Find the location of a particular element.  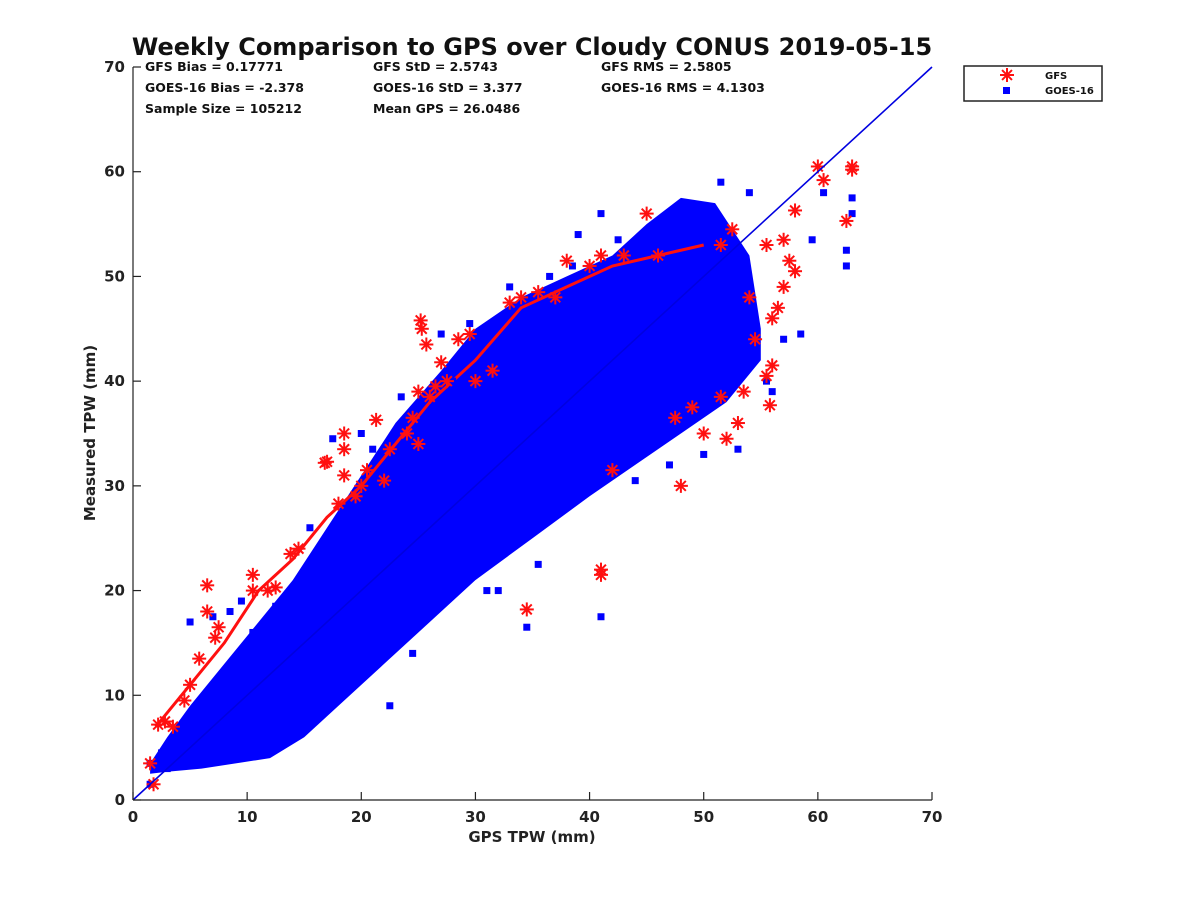

legend-gfs-asterisk is located at coordinates (1007, 75).